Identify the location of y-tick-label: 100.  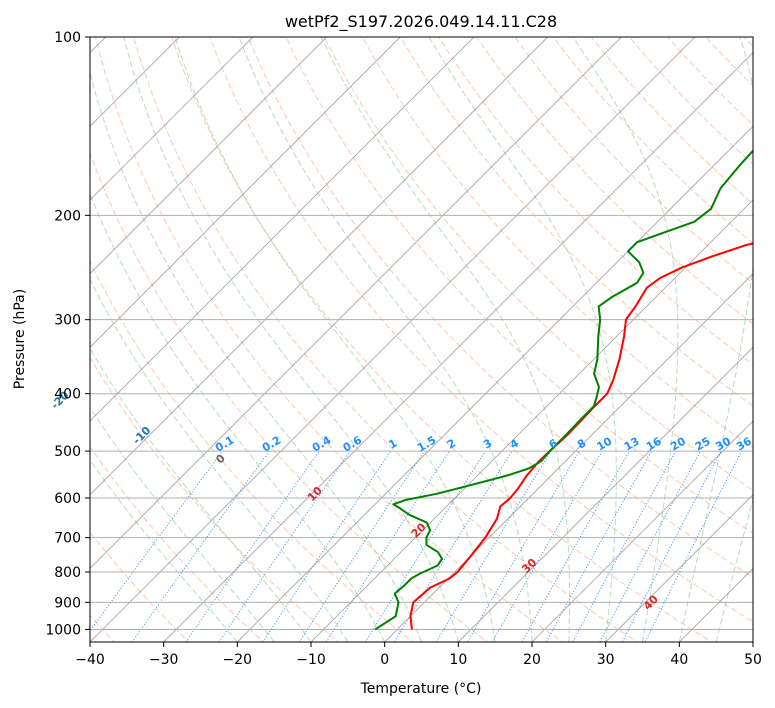
(67, 38).